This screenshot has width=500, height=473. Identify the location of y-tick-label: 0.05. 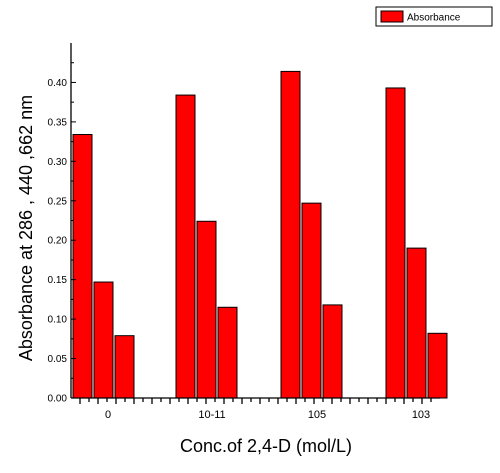
(58, 359).